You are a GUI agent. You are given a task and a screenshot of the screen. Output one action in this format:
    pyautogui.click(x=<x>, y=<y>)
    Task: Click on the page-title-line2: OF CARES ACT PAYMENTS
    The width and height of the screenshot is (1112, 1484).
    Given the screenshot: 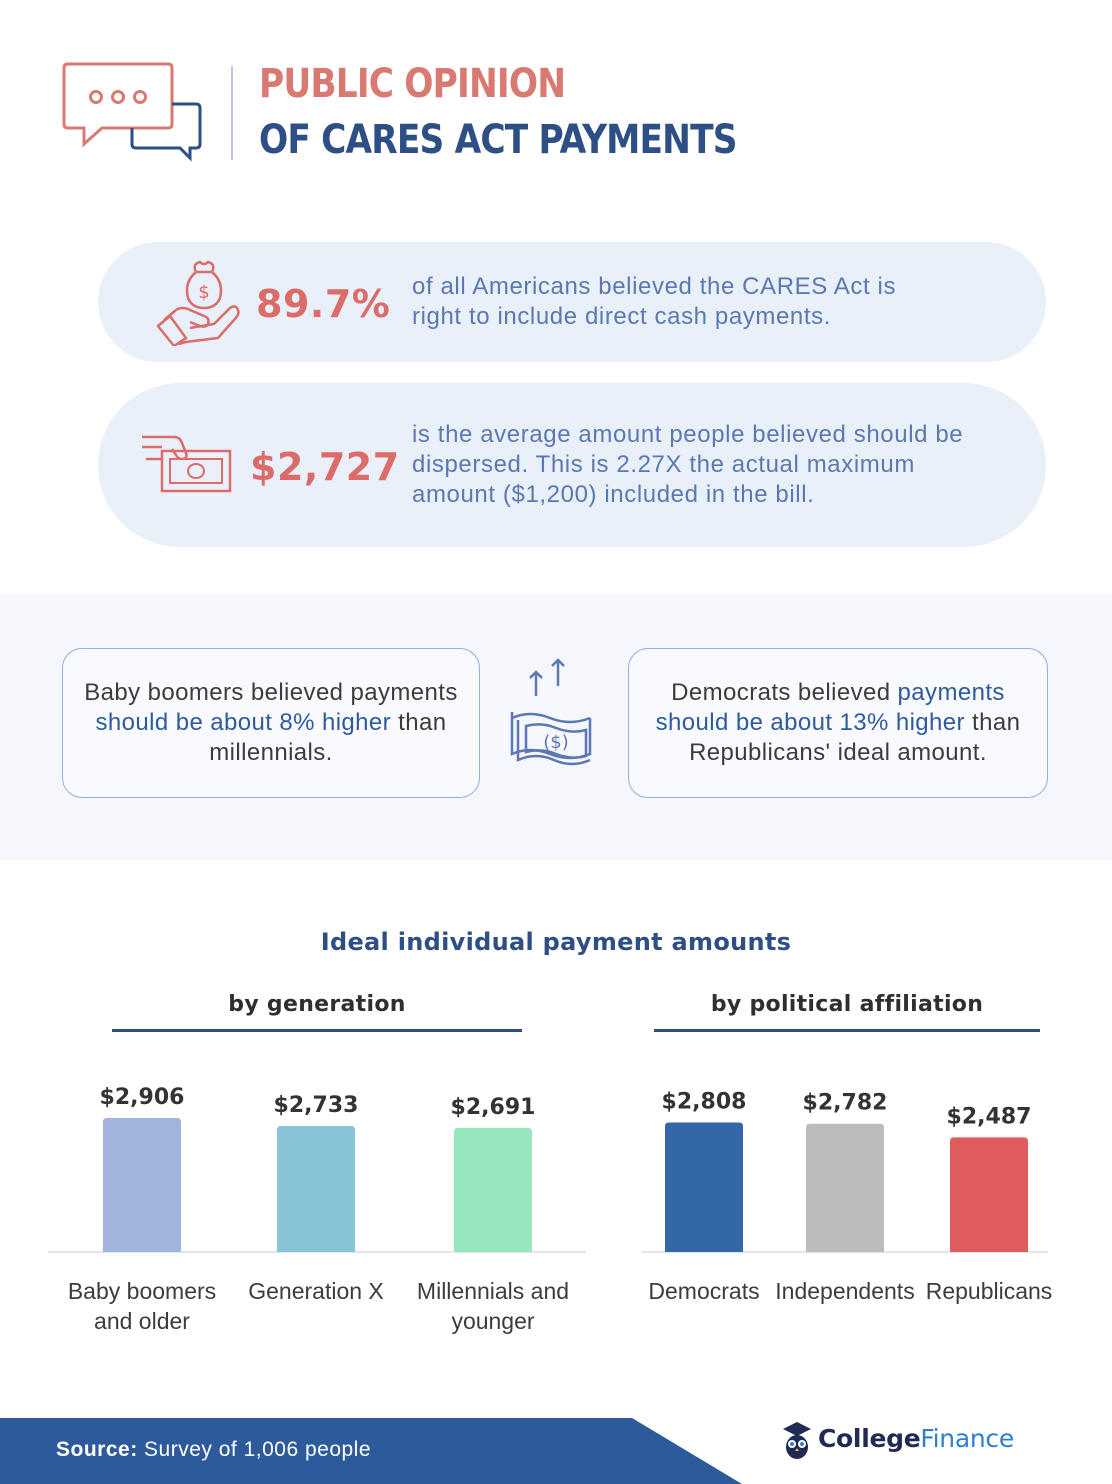 What is the action you would take?
    pyautogui.click(x=498, y=140)
    